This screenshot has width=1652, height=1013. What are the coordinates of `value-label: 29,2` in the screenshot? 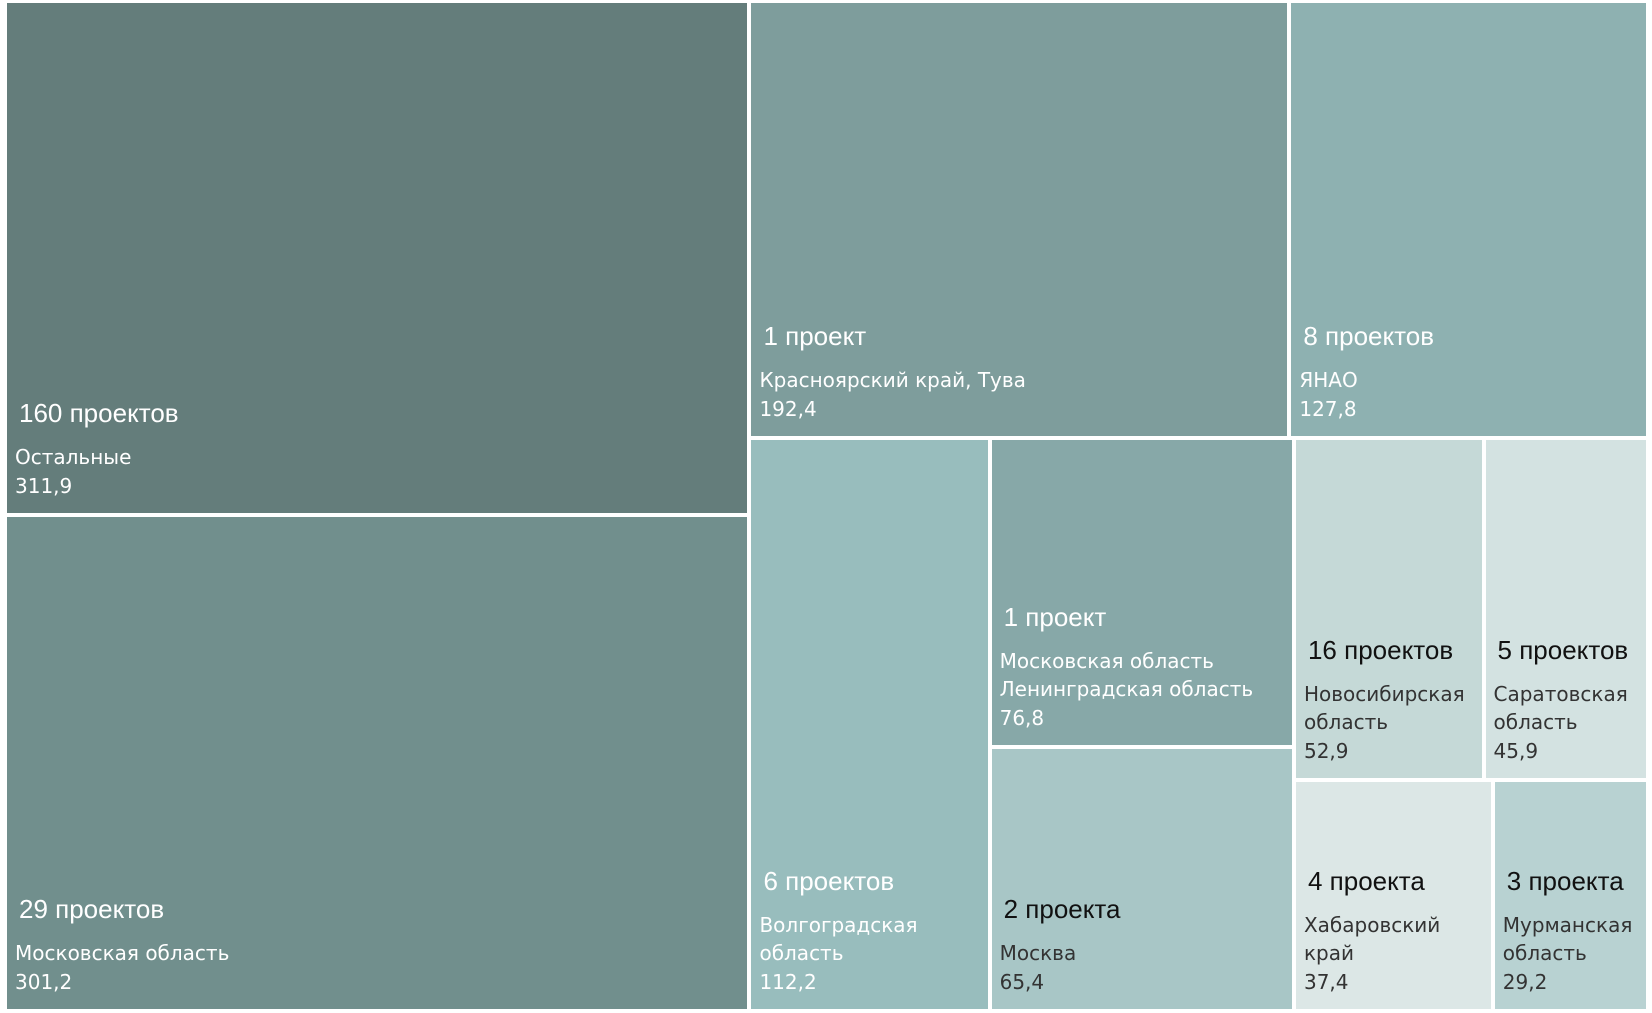 It's located at (1525, 981).